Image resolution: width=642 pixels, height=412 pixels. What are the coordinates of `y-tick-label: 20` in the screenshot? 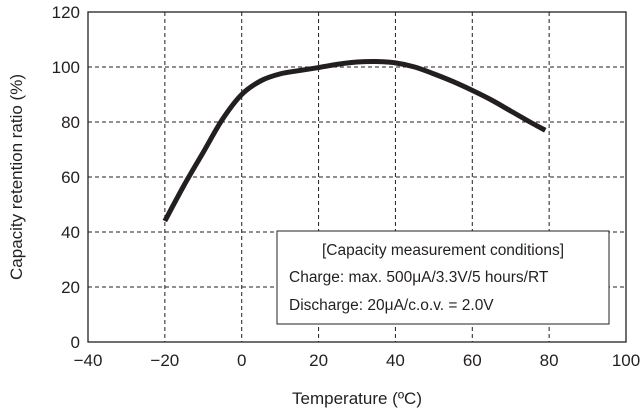 It's located at (70, 287).